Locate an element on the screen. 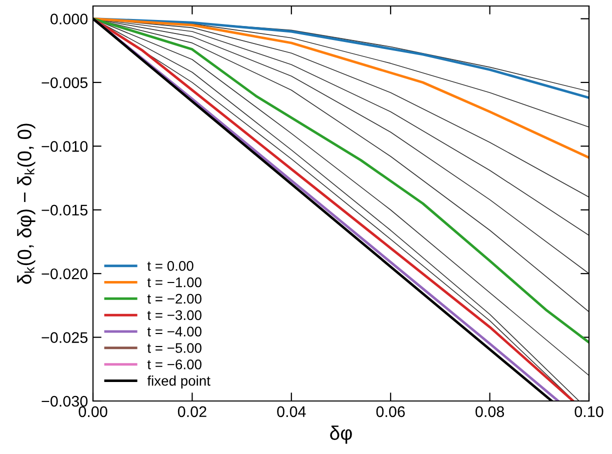  x-tick-label: 0.02 is located at coordinates (192, 412).